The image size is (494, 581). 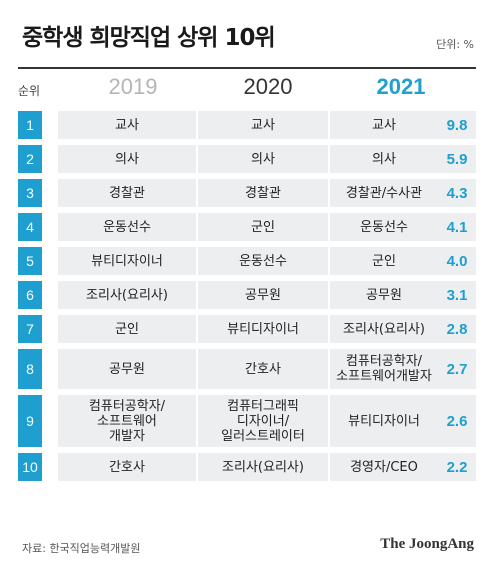 I want to click on job-2021: 공무원, so click(x=384, y=295).